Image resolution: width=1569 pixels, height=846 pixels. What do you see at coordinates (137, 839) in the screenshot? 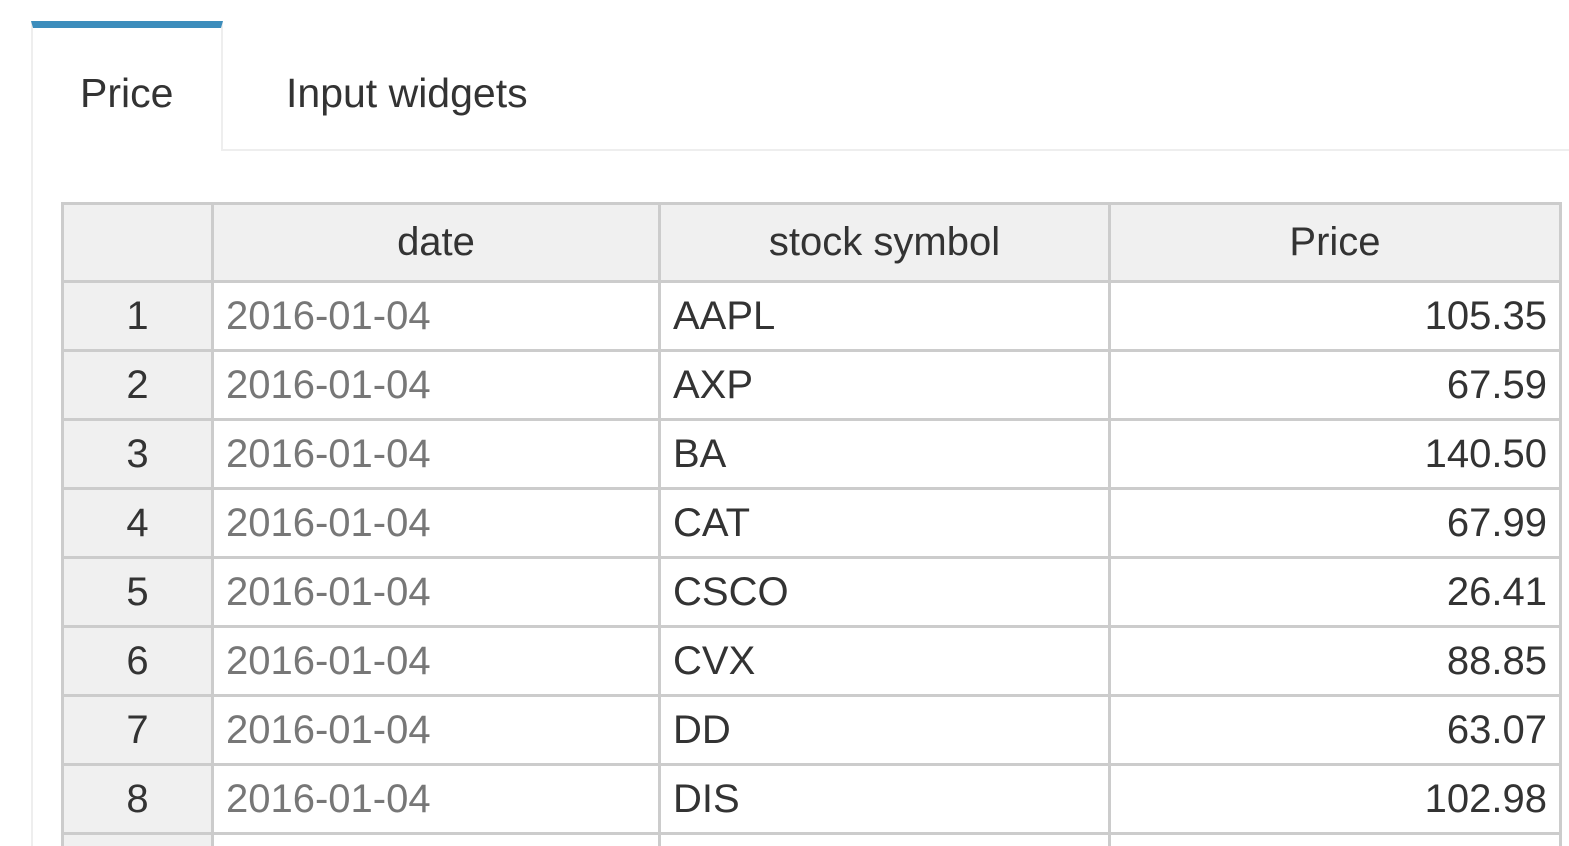
I see `row-header-cell` at bounding box center [137, 839].